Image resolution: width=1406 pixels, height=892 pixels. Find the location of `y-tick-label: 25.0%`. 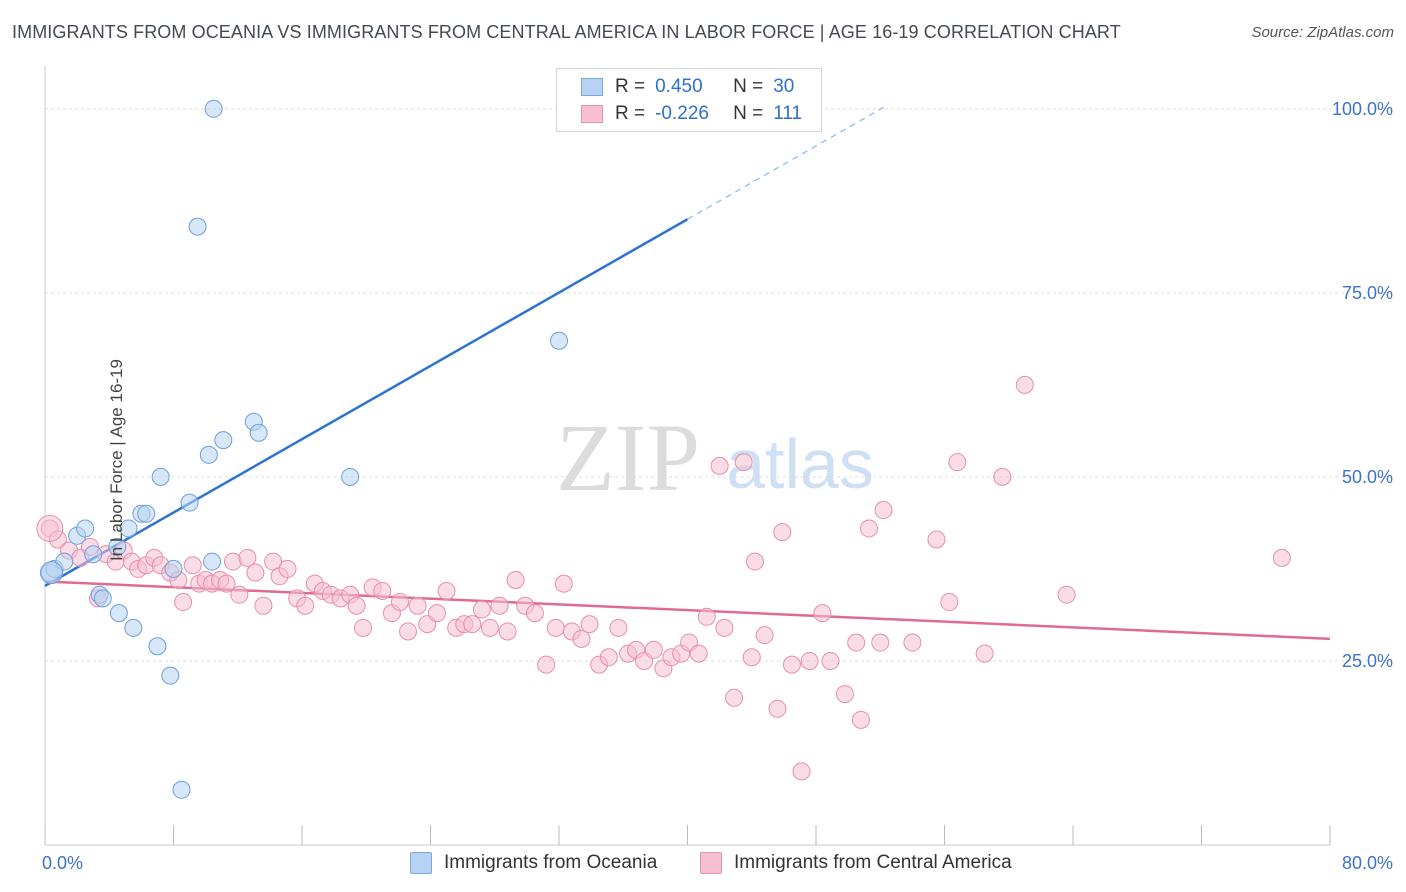

y-tick-label: 25.0% is located at coordinates (1367, 661).